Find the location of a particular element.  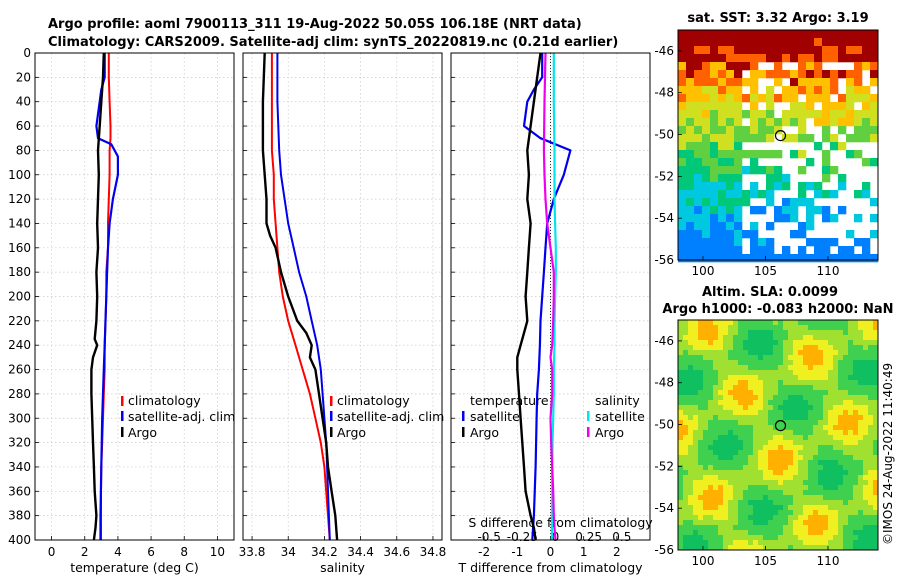

ytick-label-3: 60 is located at coordinates (23, 126).